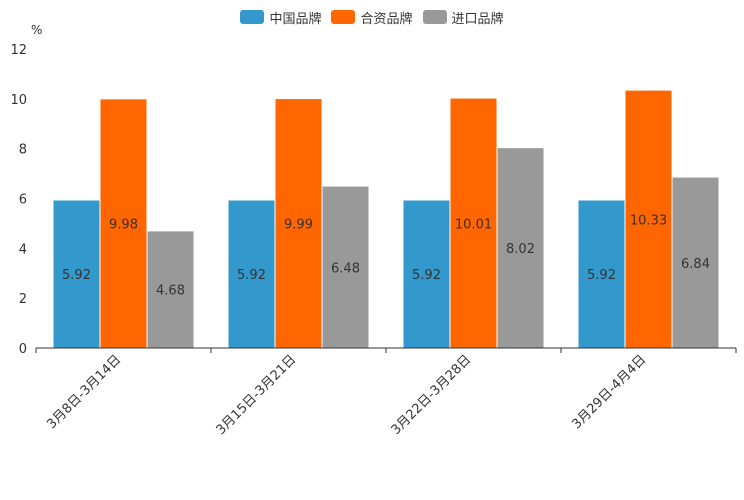 Image resolution: width=744 pixels, height=500 pixels. Describe the element at coordinates (386, 19) in the screenshot. I see `legend-label-joint-venture-brand: 合资品牌` at that location.